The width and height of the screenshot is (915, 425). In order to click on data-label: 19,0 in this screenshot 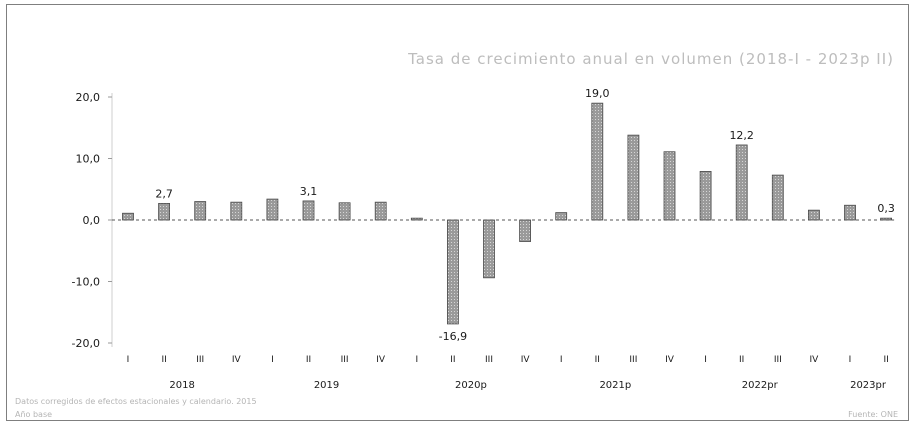, I will do `click(597, 93)`.